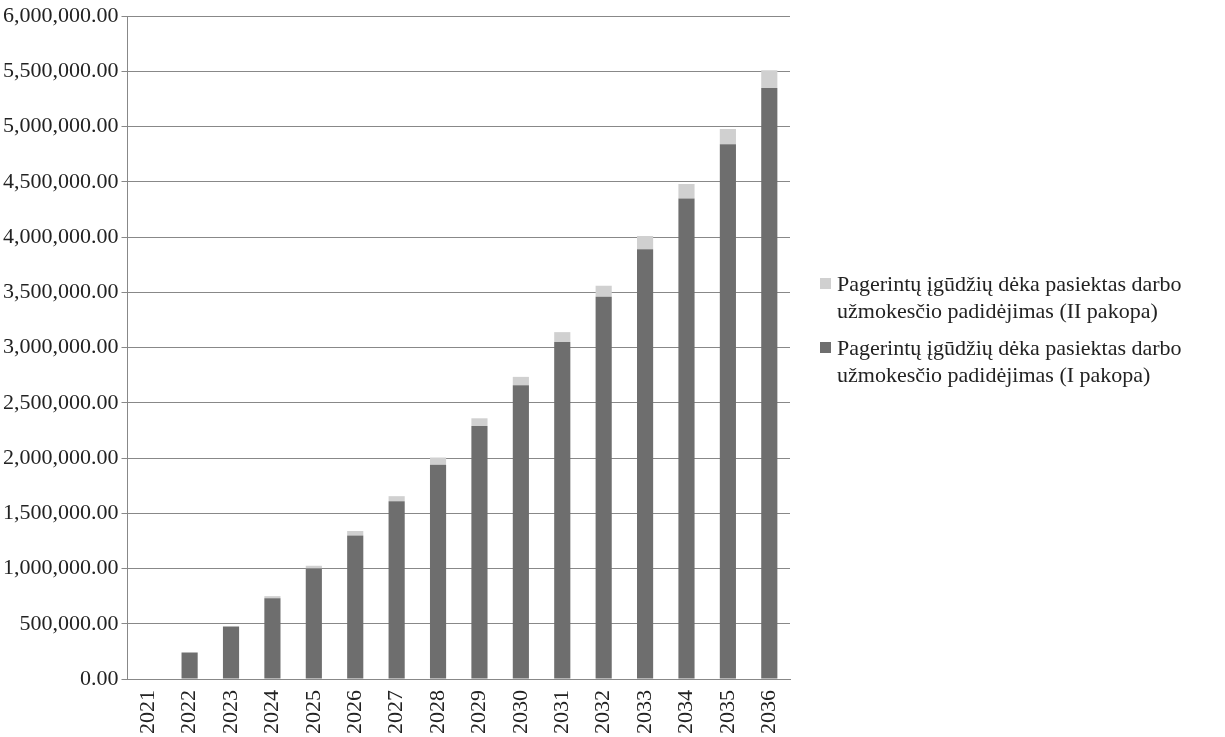  Describe the element at coordinates (768, 712) in the screenshot. I see `x-tick-label: 2036` at that location.